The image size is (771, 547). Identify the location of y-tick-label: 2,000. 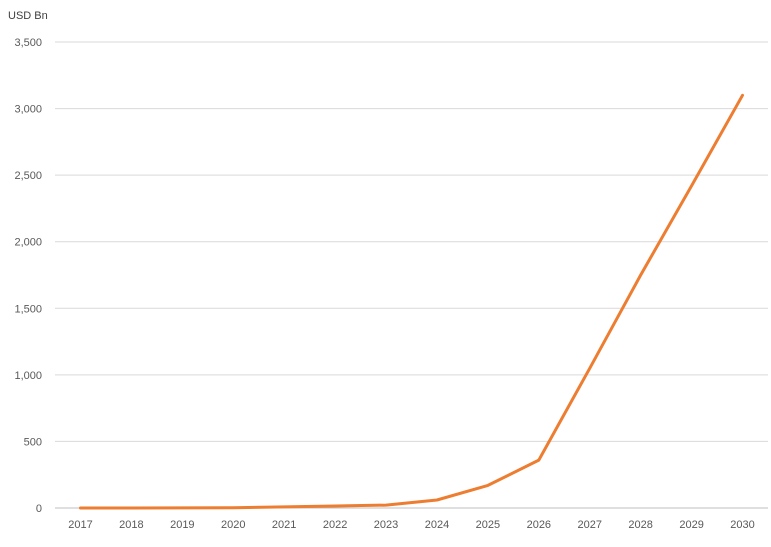
(28, 243).